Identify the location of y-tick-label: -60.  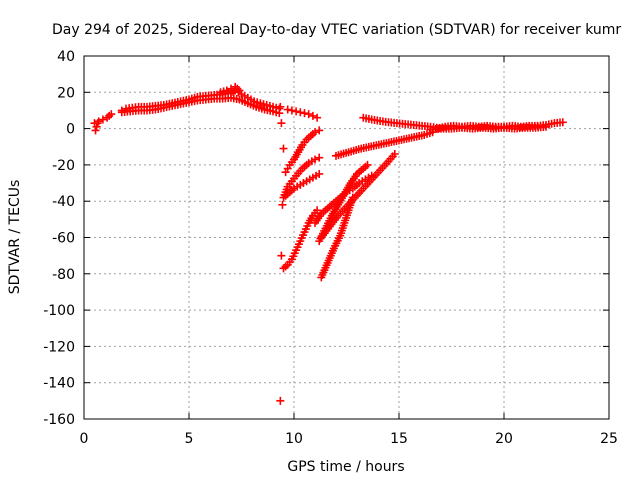
(63, 239).